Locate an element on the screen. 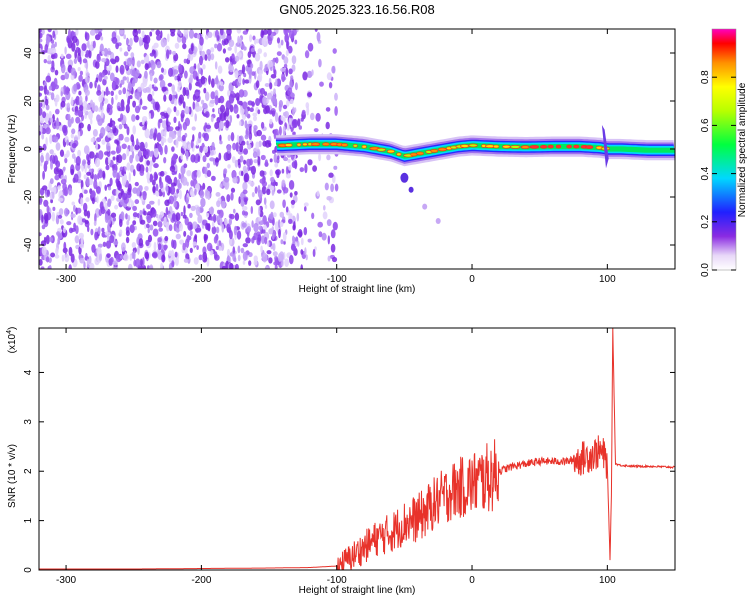  y-tick-label: 1 is located at coordinates (28, 520).